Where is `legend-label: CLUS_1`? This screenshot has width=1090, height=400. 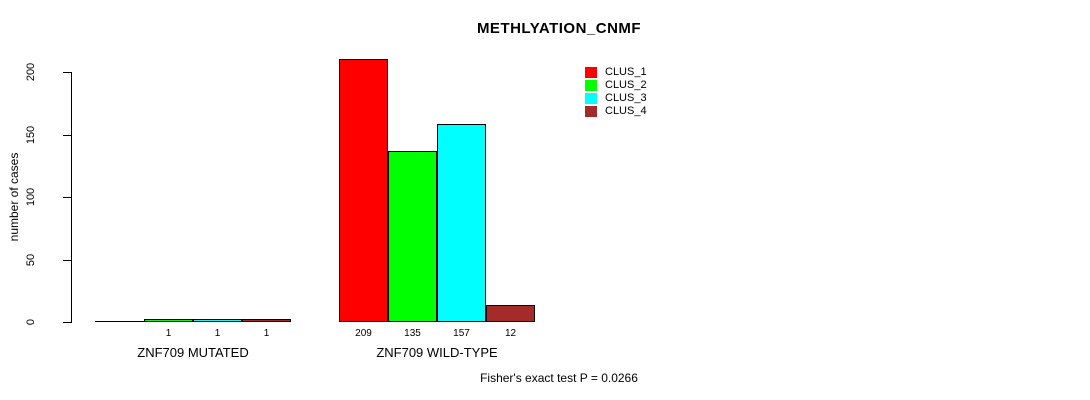
legend-label: CLUS_1 is located at coordinates (626, 72).